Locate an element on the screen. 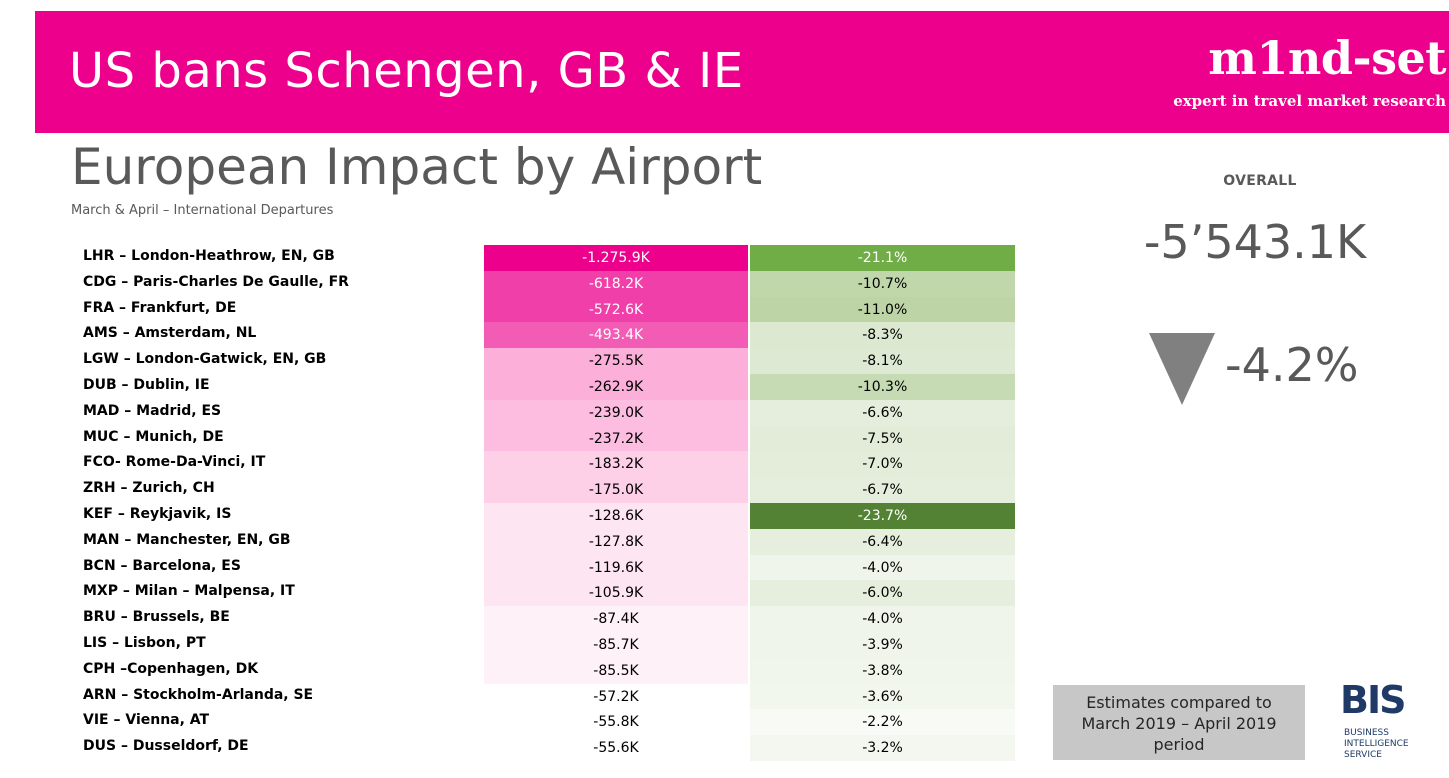 This screenshot has width=1449, height=778. table-row: DUB – Dublin, IE -262.9K -10.3% is located at coordinates (510, 387).